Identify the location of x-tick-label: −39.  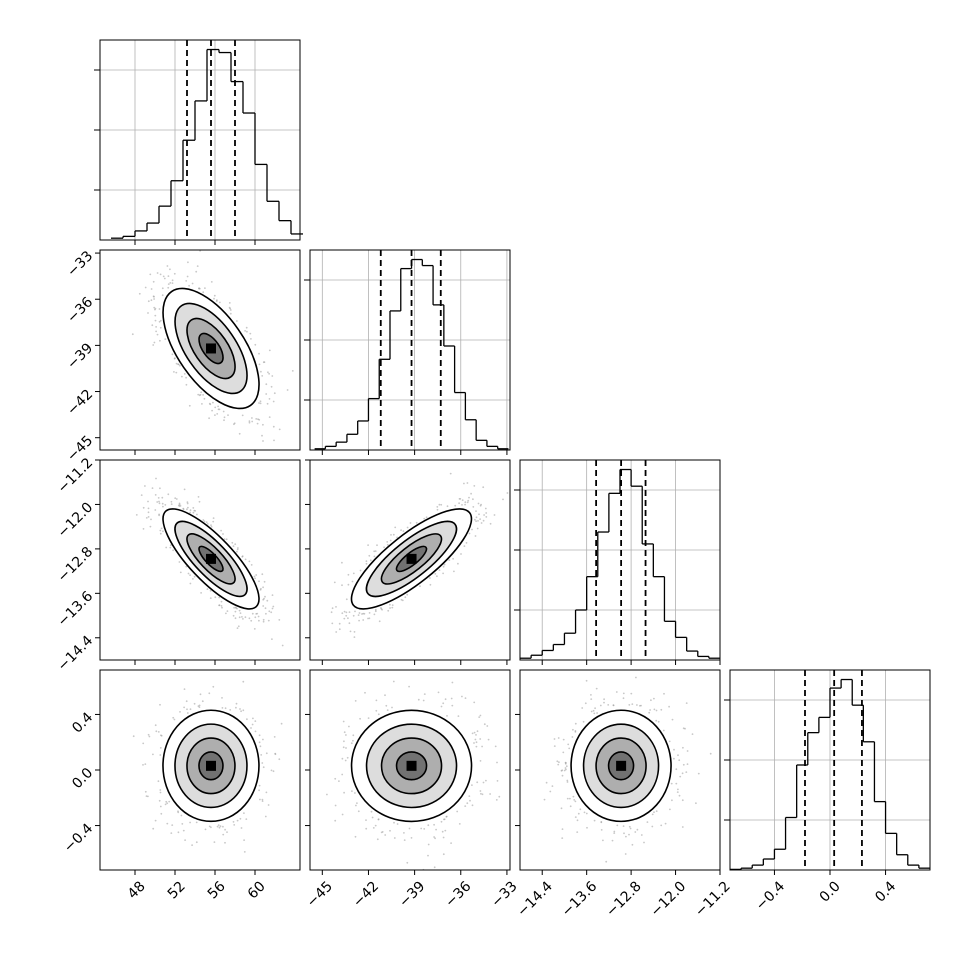
(412, 894).